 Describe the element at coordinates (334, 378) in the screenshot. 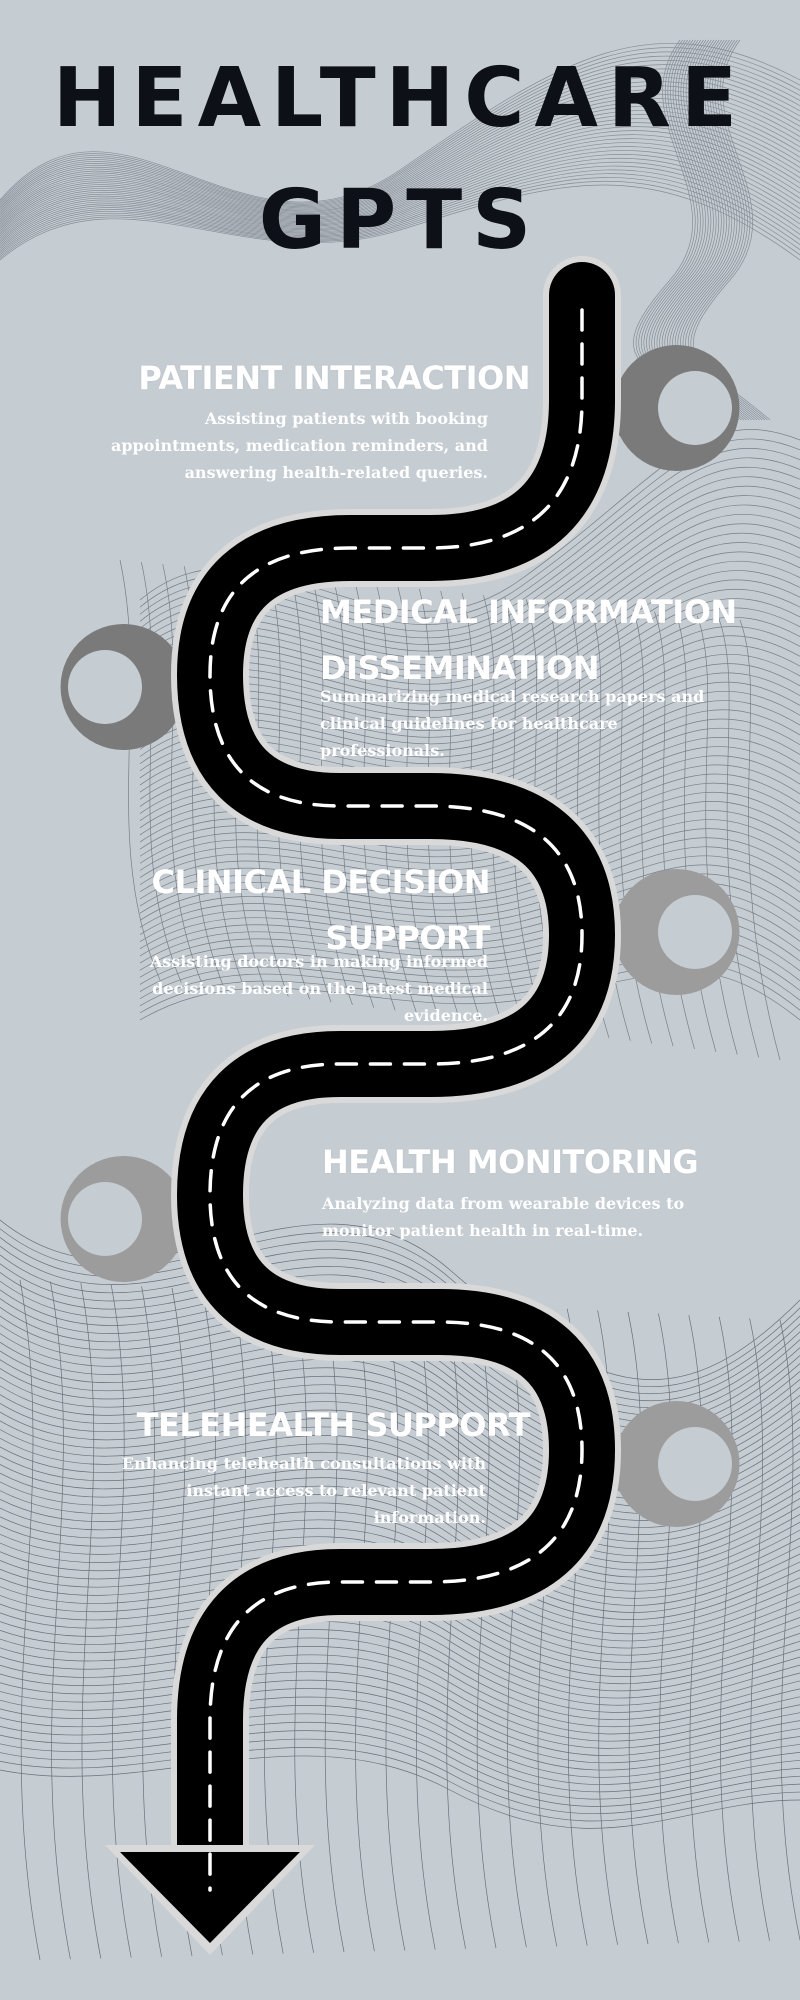

I see `section-heading: PATIENT INTERACTION` at that location.